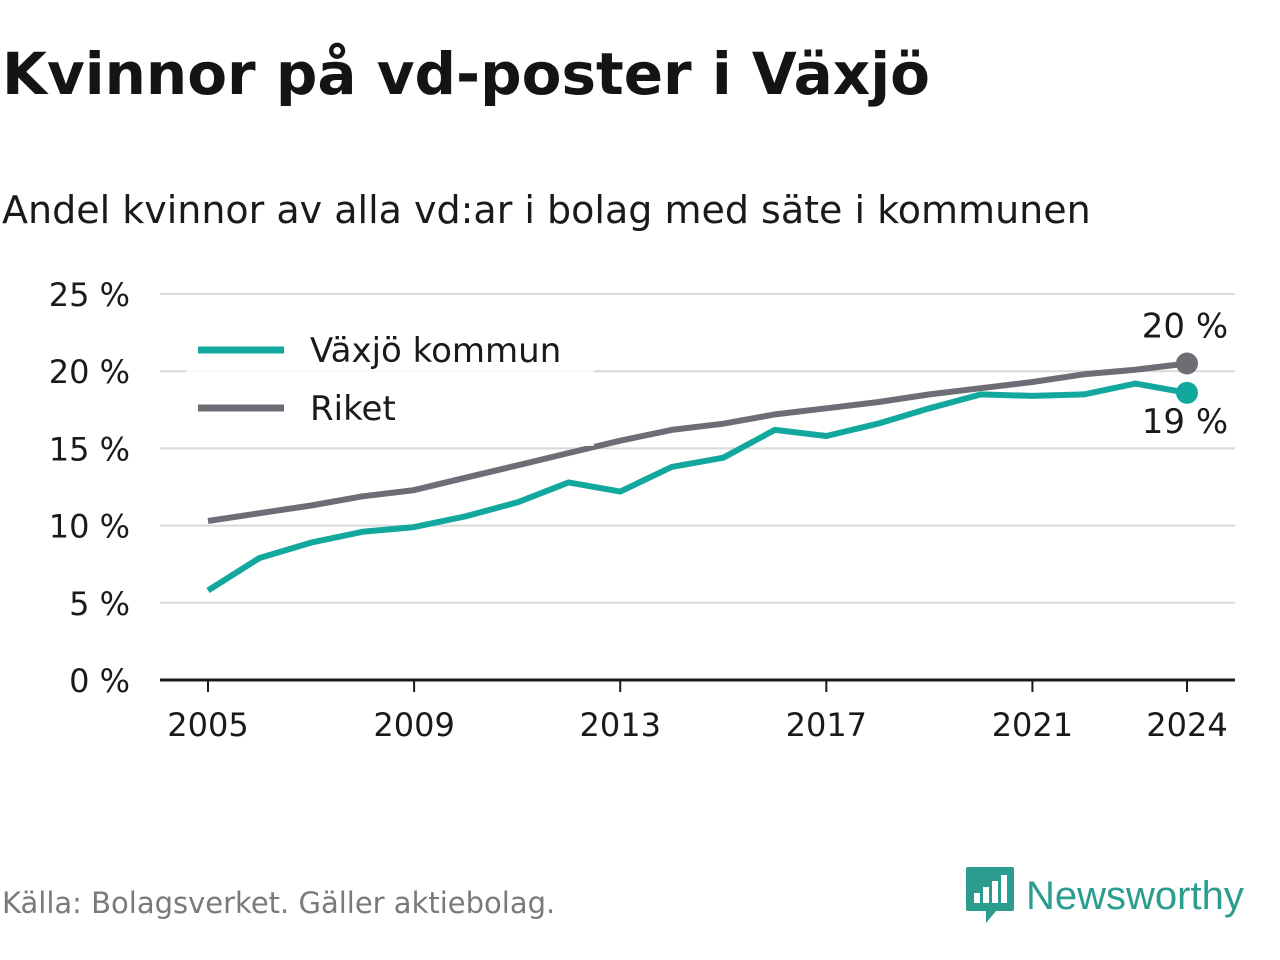  What do you see at coordinates (1186, 725) in the screenshot?
I see `x-tick-label: 2024` at bounding box center [1186, 725].